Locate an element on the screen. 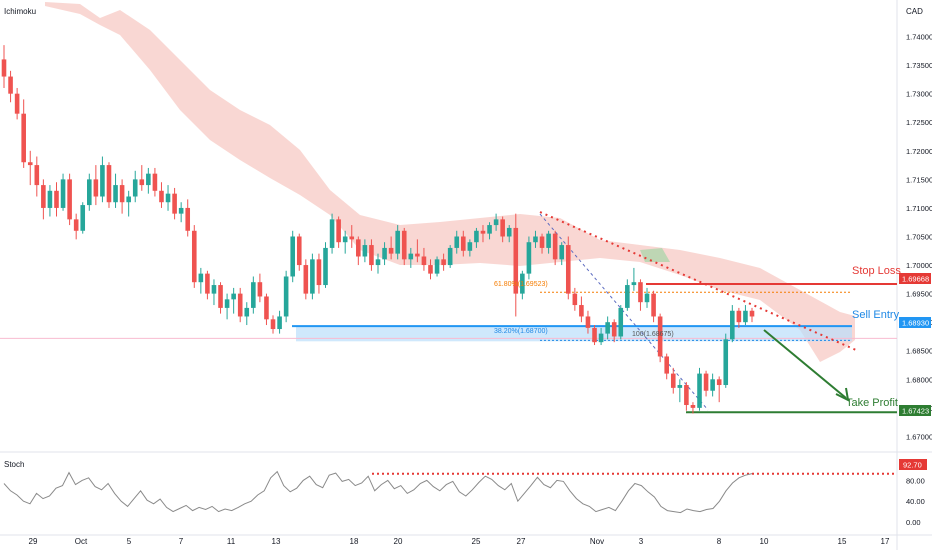  sell-entry-tag-text: 1.68930 is located at coordinates (915, 323).